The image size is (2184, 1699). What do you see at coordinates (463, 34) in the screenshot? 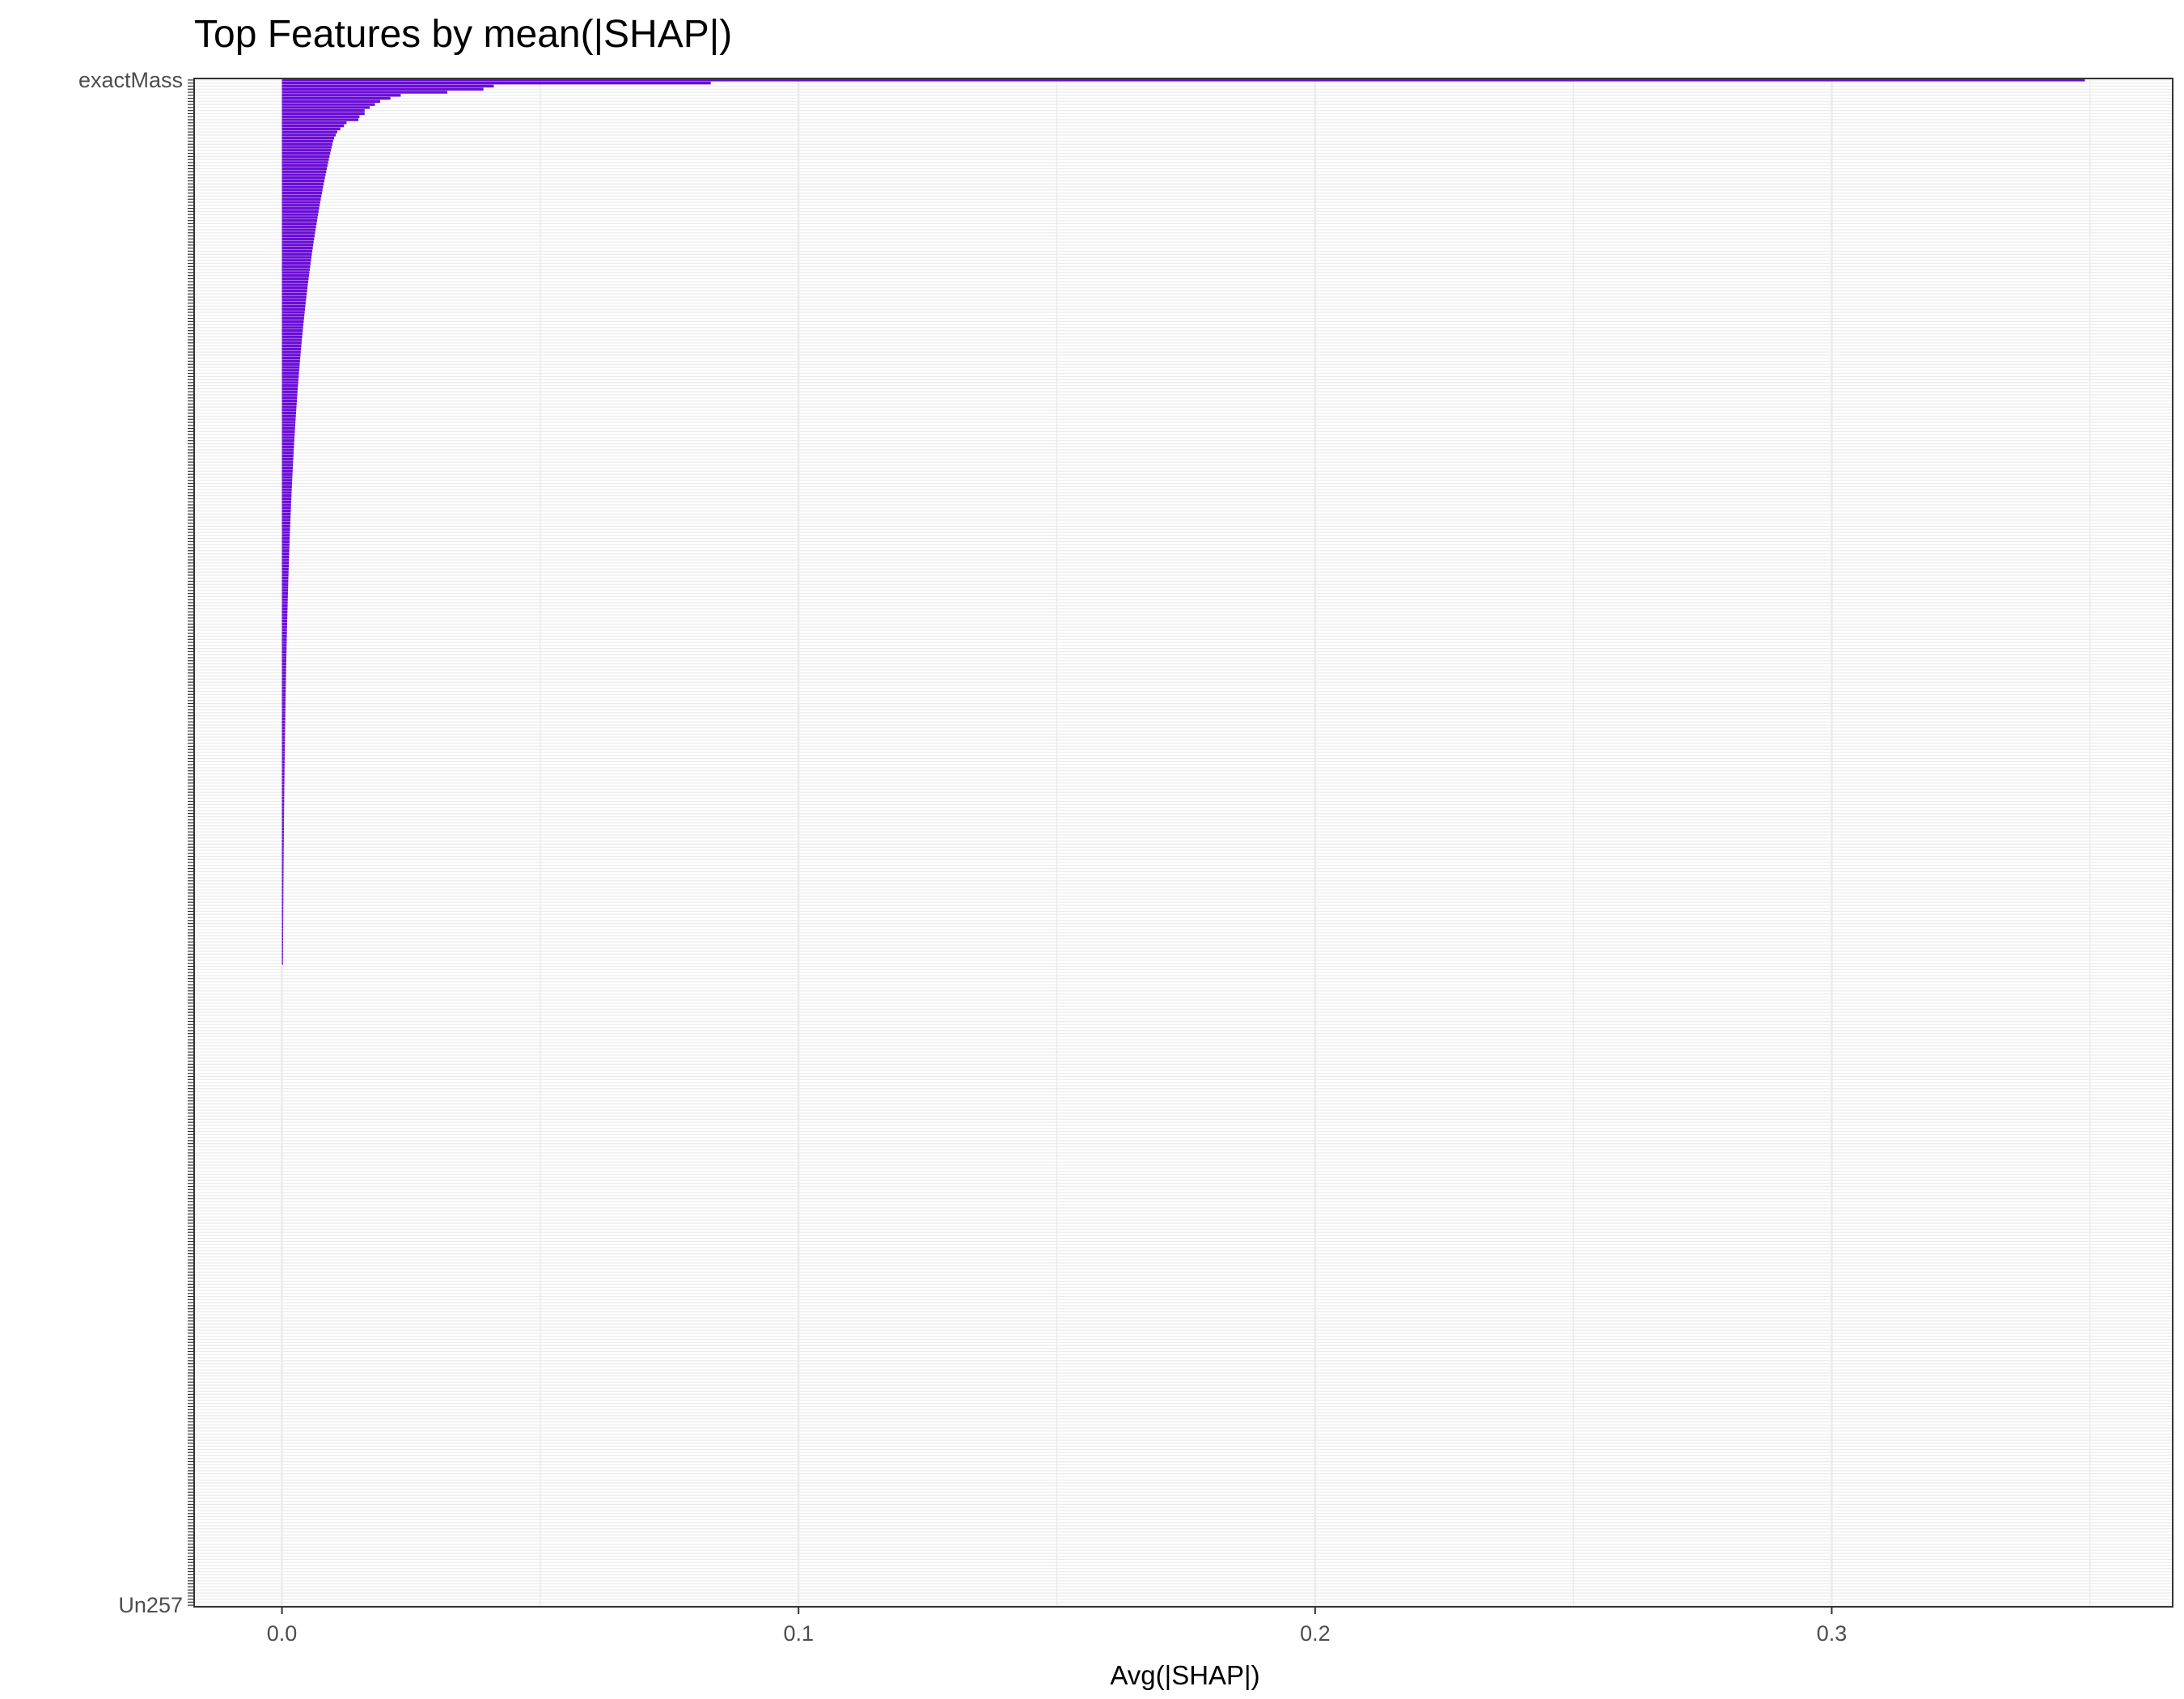
I see `chart-title: Top Features by mean(|SHAP|)` at bounding box center [463, 34].